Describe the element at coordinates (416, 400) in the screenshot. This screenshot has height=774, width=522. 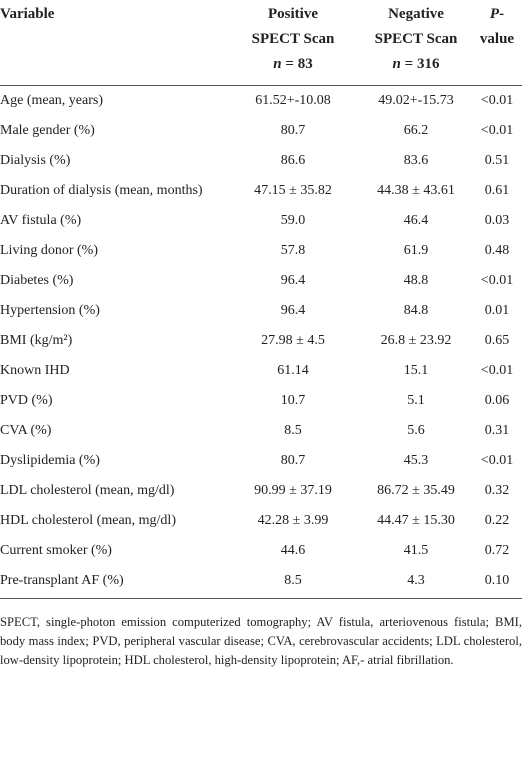
I see `value-cell: 5.1` at that location.